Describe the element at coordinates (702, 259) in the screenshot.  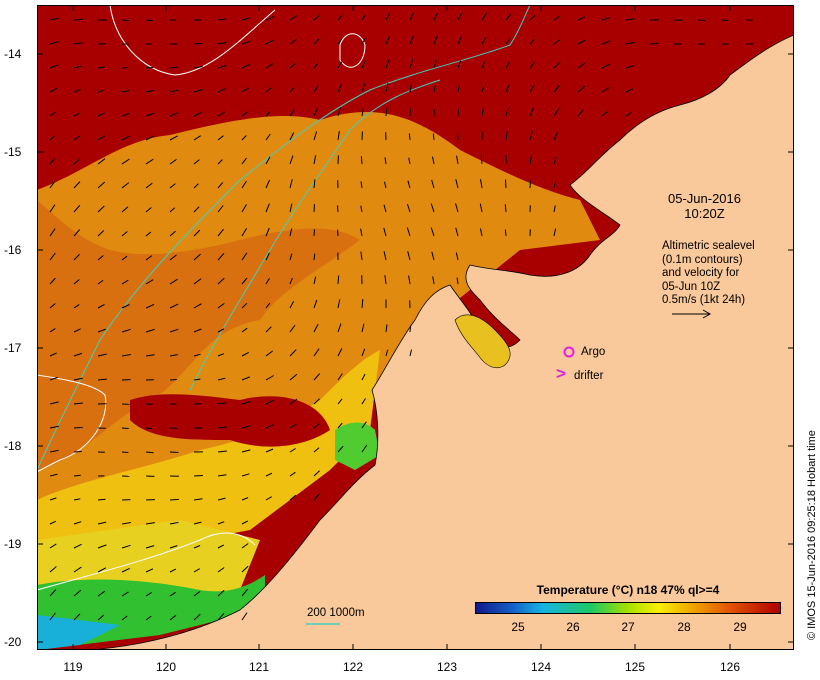
I see `desc-line: (0.1m contours)` at that location.